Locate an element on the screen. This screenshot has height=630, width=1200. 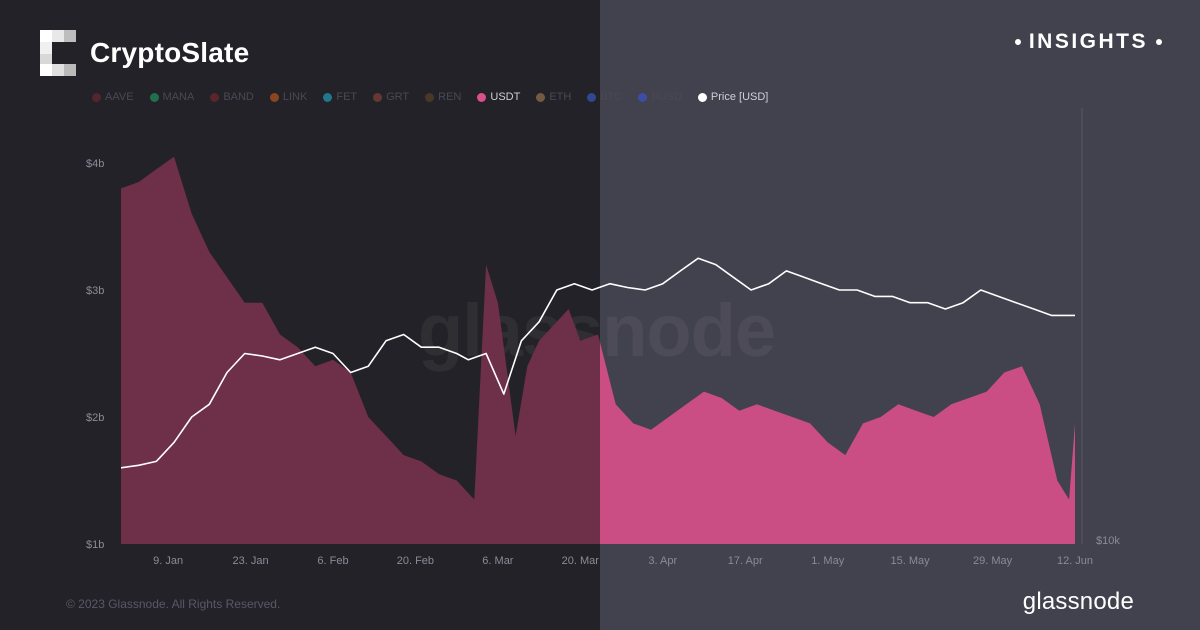
legend-label: GRT is located at coordinates (398, 97).